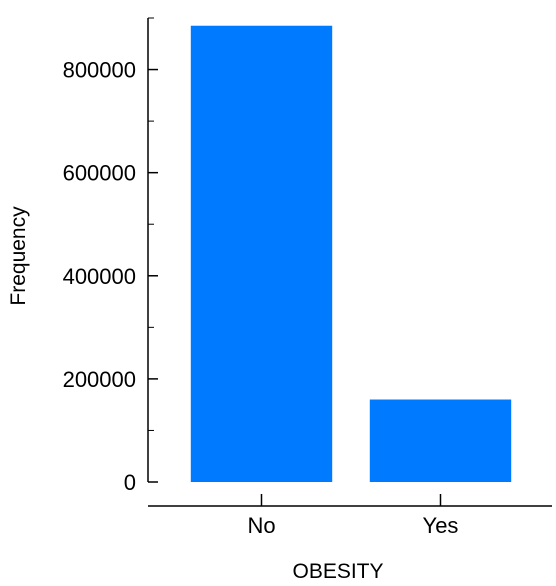 This screenshot has width=556, height=586. What do you see at coordinates (130, 482) in the screenshot?
I see `y-tick-label: 0` at bounding box center [130, 482].